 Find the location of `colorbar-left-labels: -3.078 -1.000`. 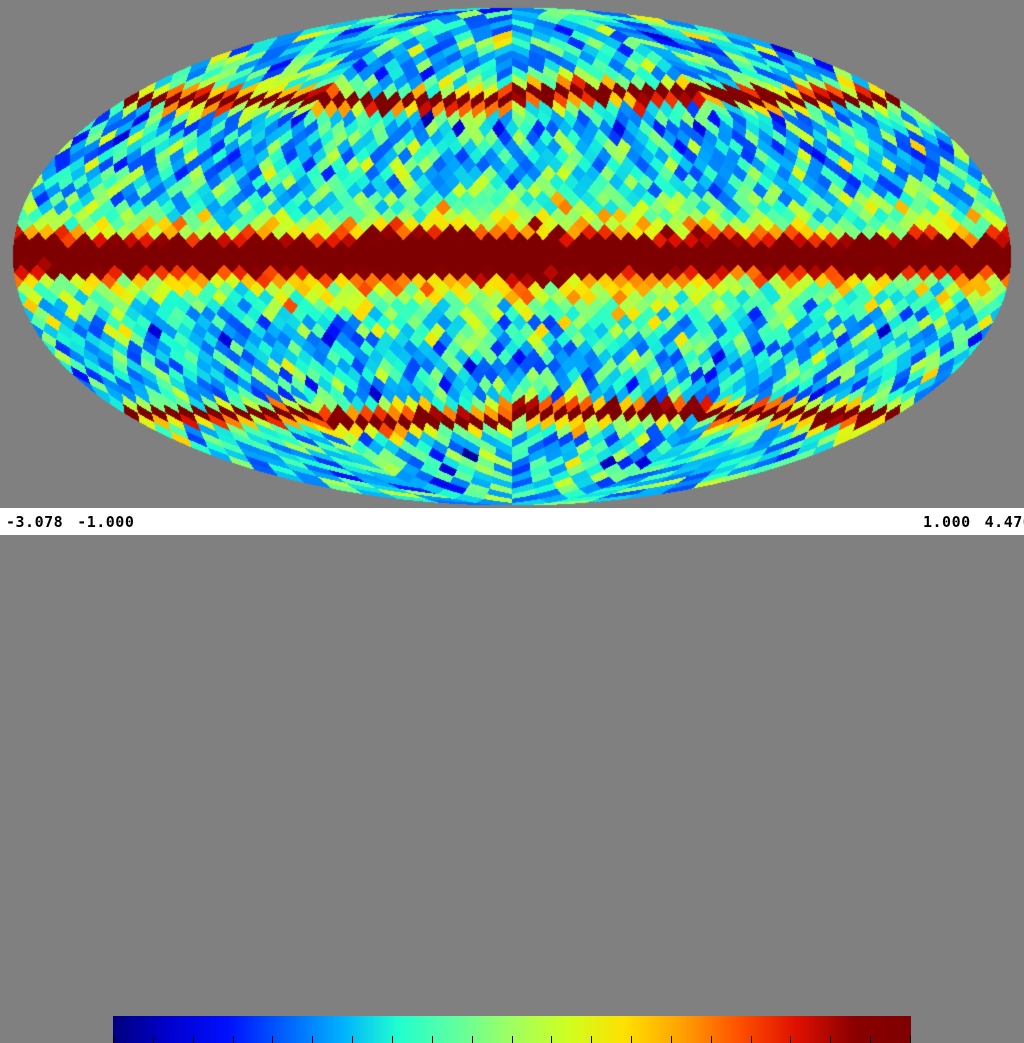

colorbar-left-labels: -3.078 -1.000 is located at coordinates (67, 521).